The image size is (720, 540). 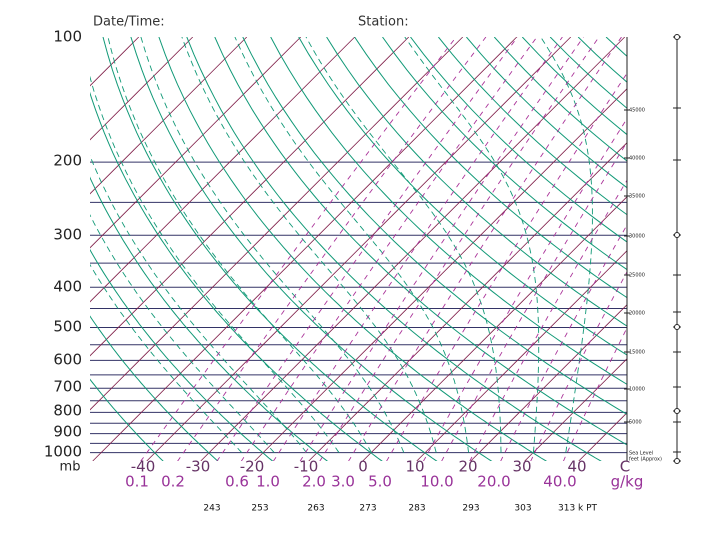 What do you see at coordinates (343, 482) in the screenshot?
I see `mixing-ratio-label: 3.0` at bounding box center [343, 482].